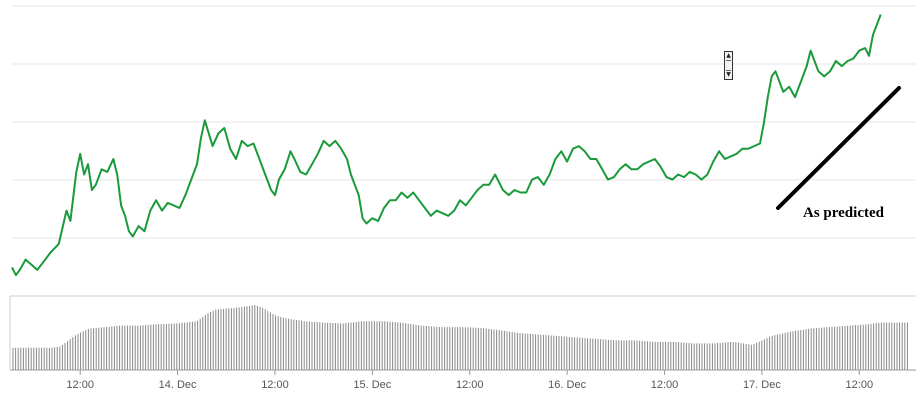 The image size is (916, 420). I want to click on x-tick-label-4: 12:00, so click(470, 385).